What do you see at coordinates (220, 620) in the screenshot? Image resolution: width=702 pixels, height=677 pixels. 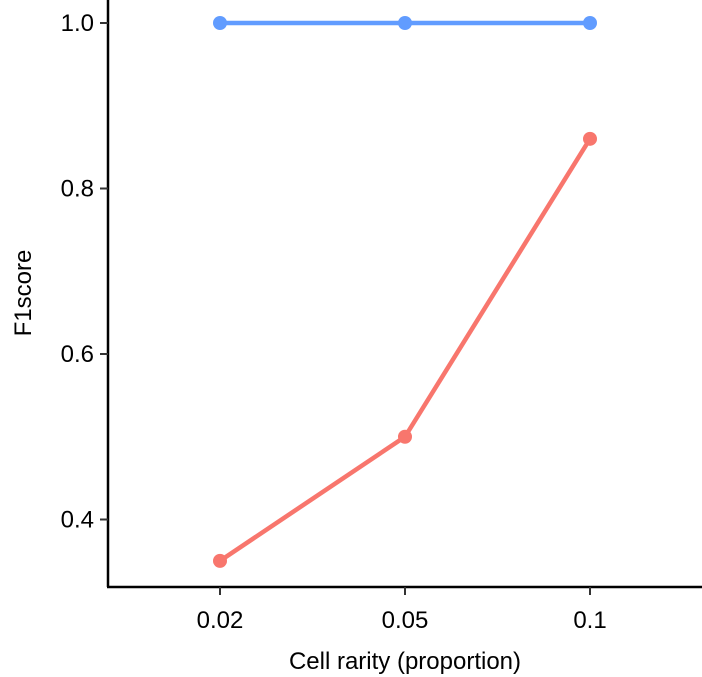 I see `x-tick-label: 0.02` at bounding box center [220, 620].